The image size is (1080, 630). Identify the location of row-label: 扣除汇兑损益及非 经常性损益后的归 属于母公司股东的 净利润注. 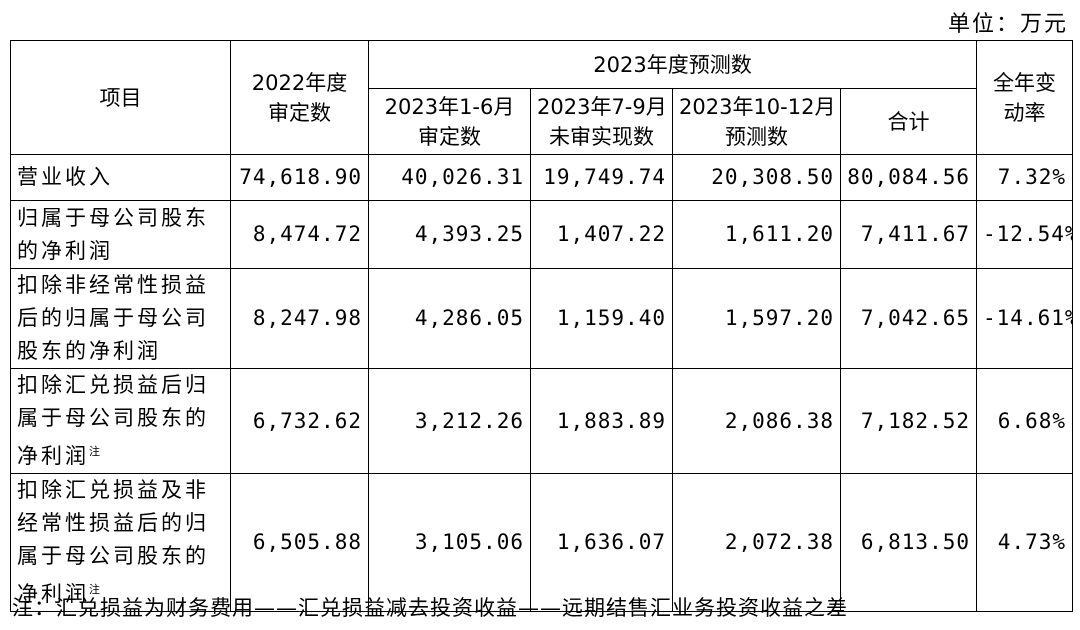
(120, 542).